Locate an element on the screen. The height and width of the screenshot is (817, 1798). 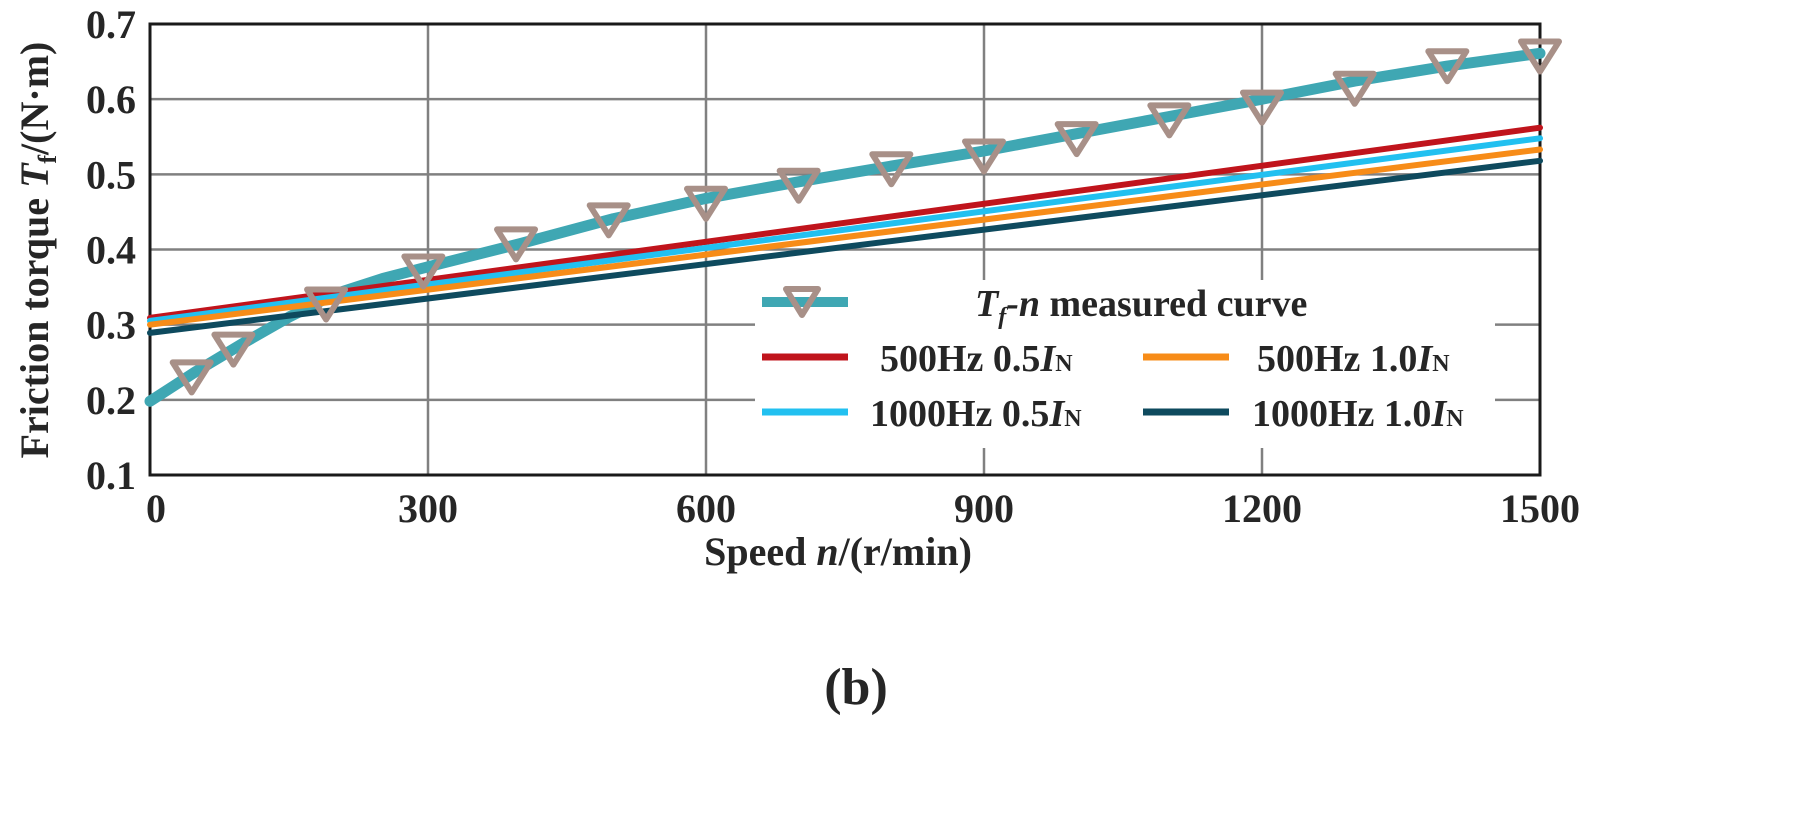
x-tick-label: 900 is located at coordinates (984, 508).